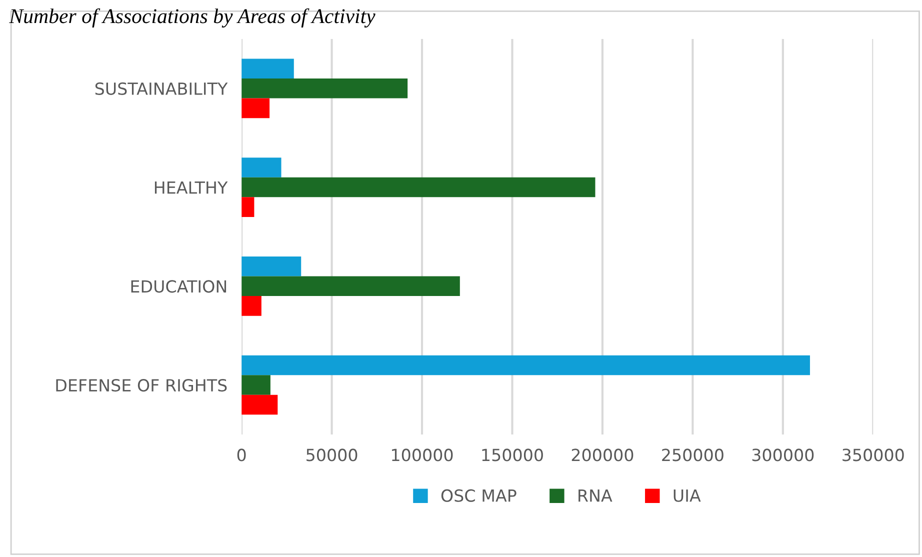 The height and width of the screenshot is (557, 922). What do you see at coordinates (512, 455) in the screenshot?
I see `x-tick-label: 150000` at bounding box center [512, 455].